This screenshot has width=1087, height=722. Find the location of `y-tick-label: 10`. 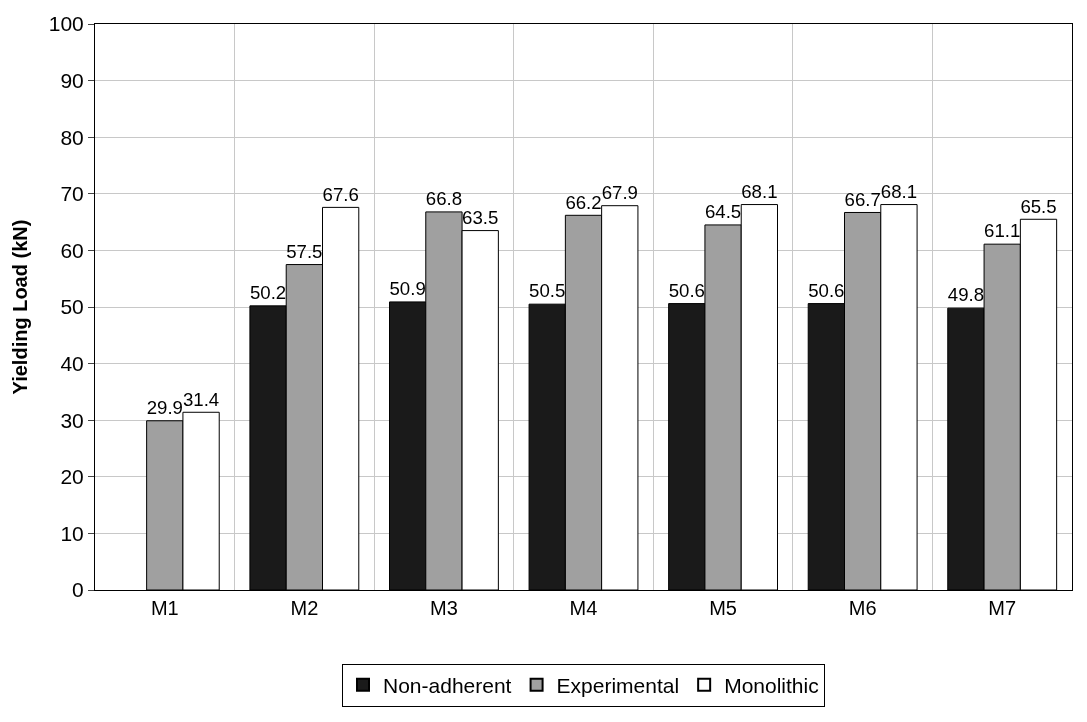

y-tick-label: 10 is located at coordinates (72, 533).